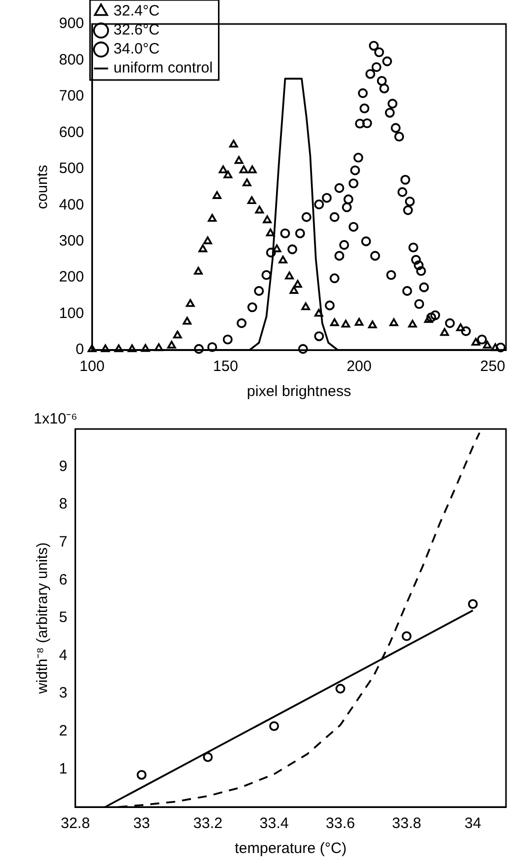 The image size is (514, 862). Describe the element at coordinates (71, 96) in the screenshot. I see `y-tick-label: 700` at that location.